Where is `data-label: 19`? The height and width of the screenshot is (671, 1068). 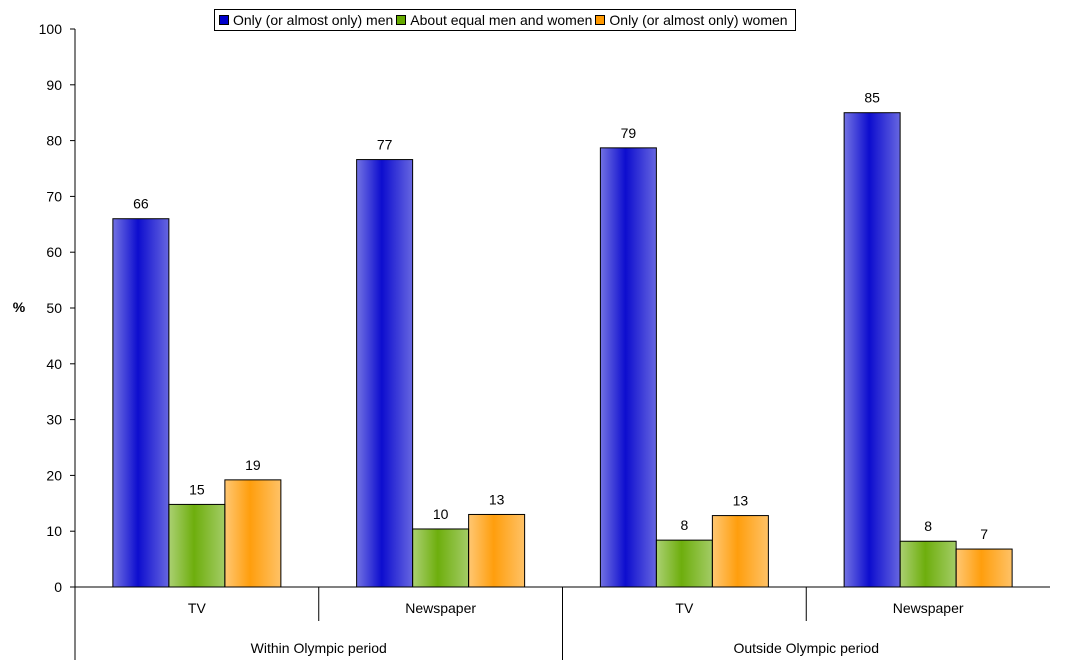
data-label: 19 is located at coordinates (253, 465).